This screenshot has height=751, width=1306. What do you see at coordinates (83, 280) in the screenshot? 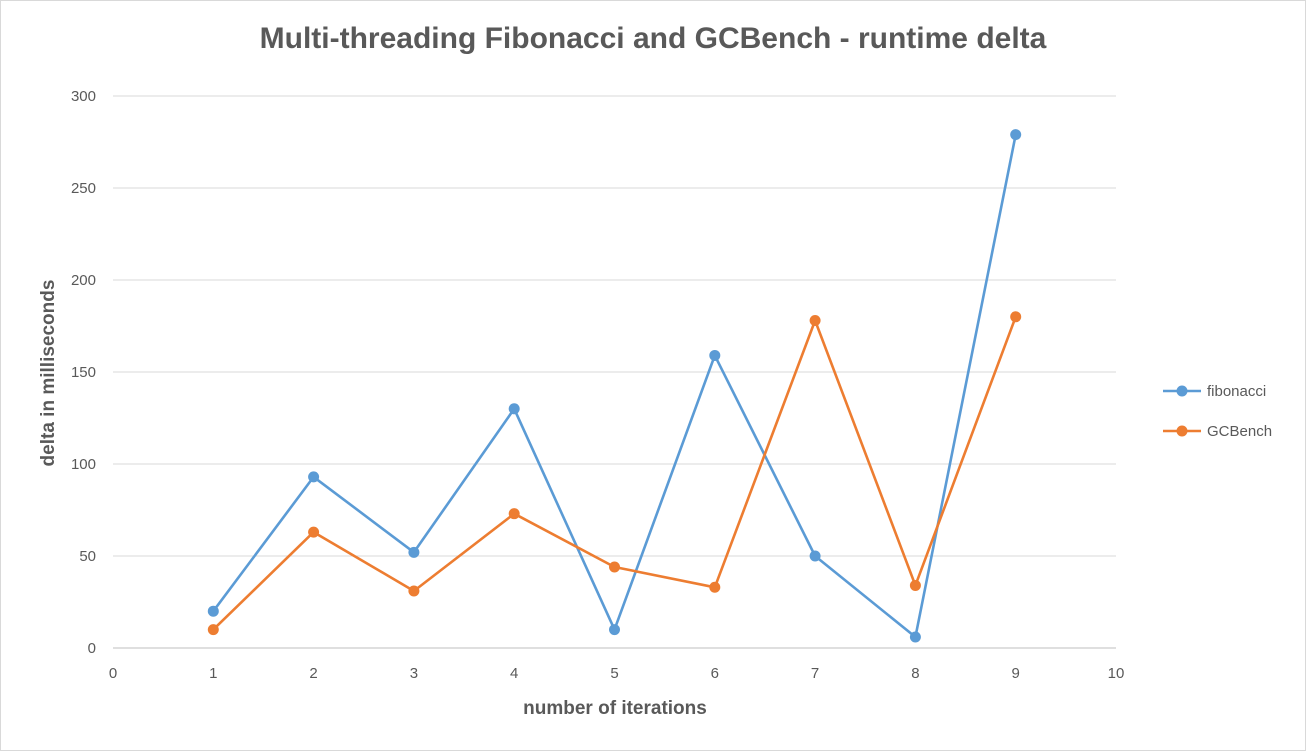
I see `y-tick-label: 200` at bounding box center [83, 280].